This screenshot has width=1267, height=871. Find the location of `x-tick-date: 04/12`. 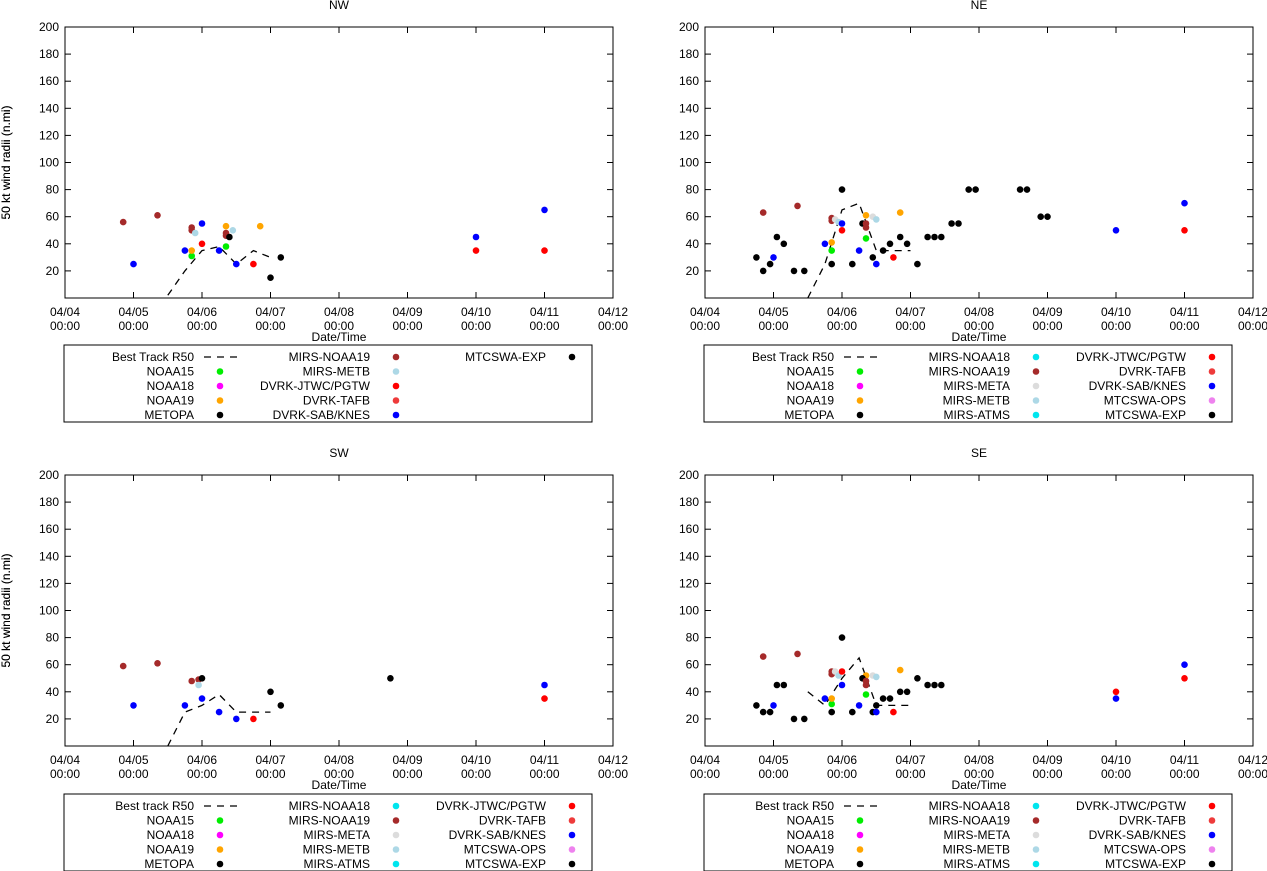

x-tick-date: 04/12 is located at coordinates (1252, 760).